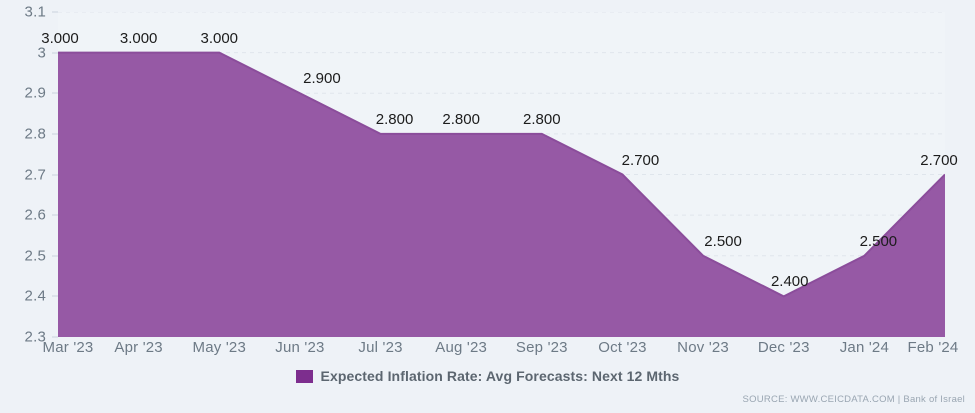 Image resolution: width=975 pixels, height=413 pixels. Describe the element at coordinates (622, 347) in the screenshot. I see `x-tick-label: Oct '23` at that location.